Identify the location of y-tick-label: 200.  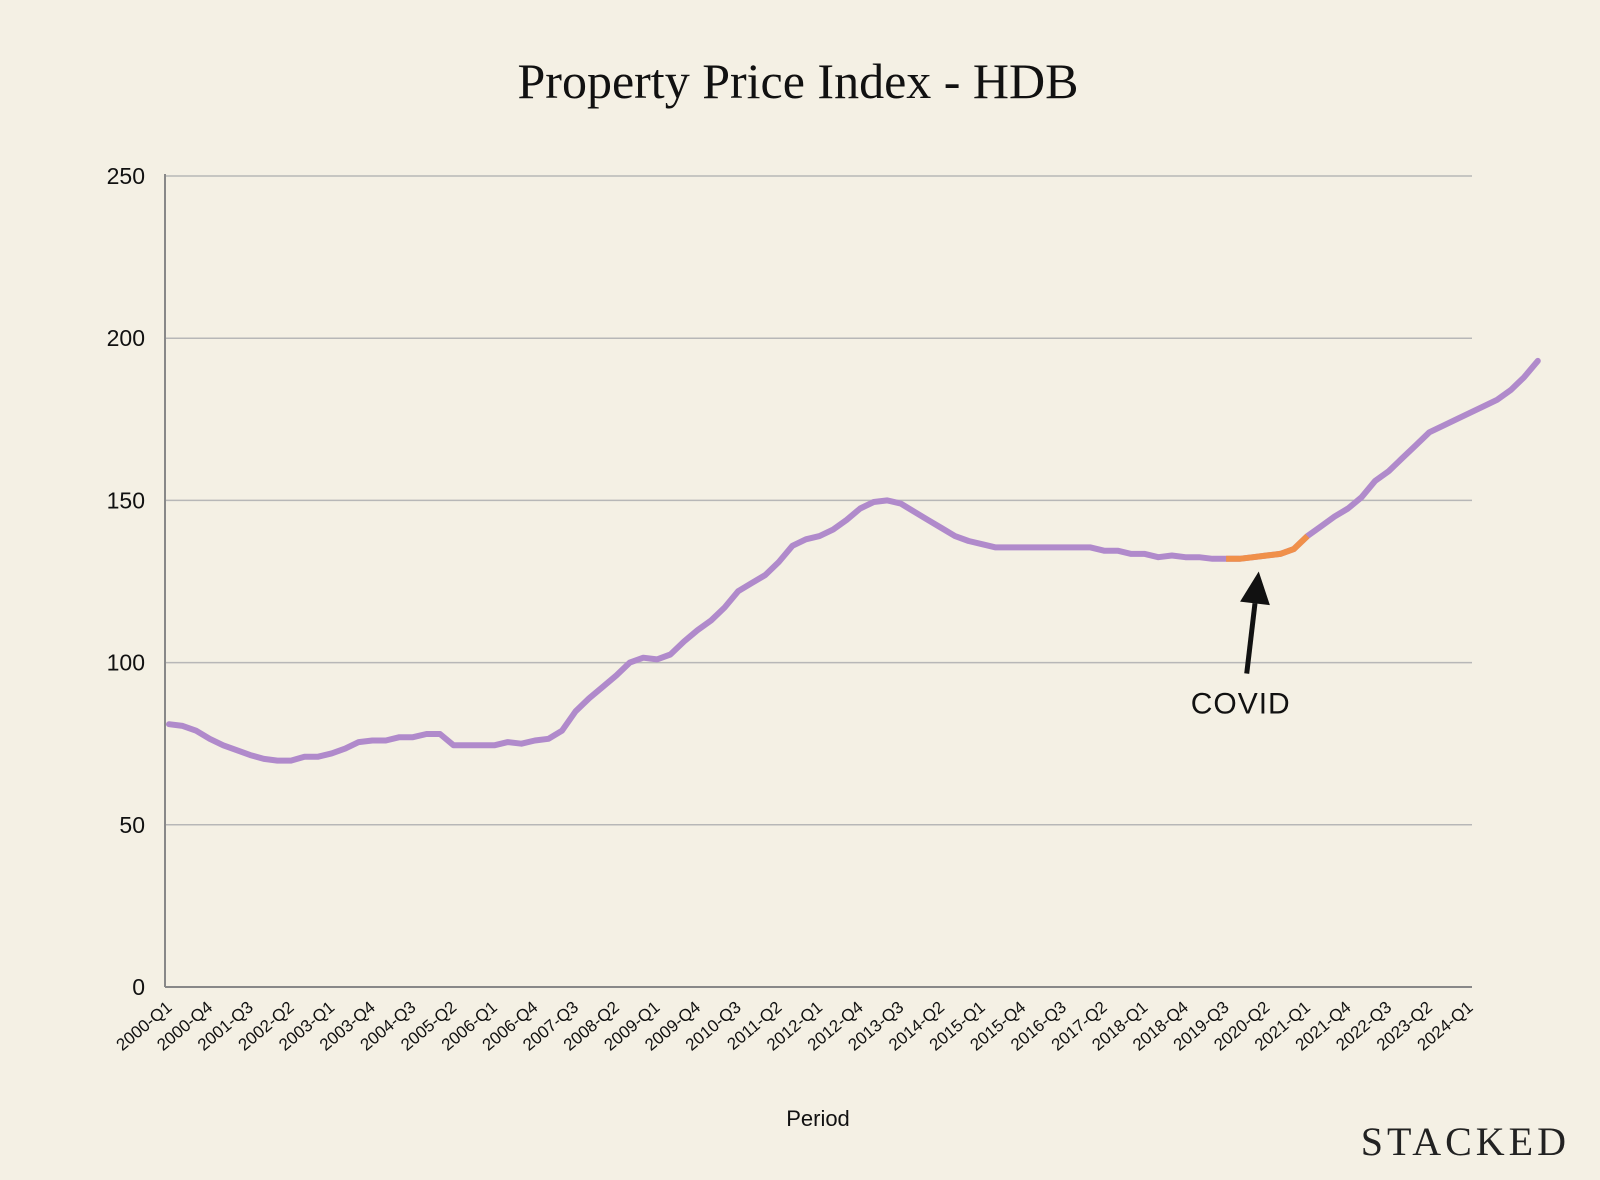
(126, 338).